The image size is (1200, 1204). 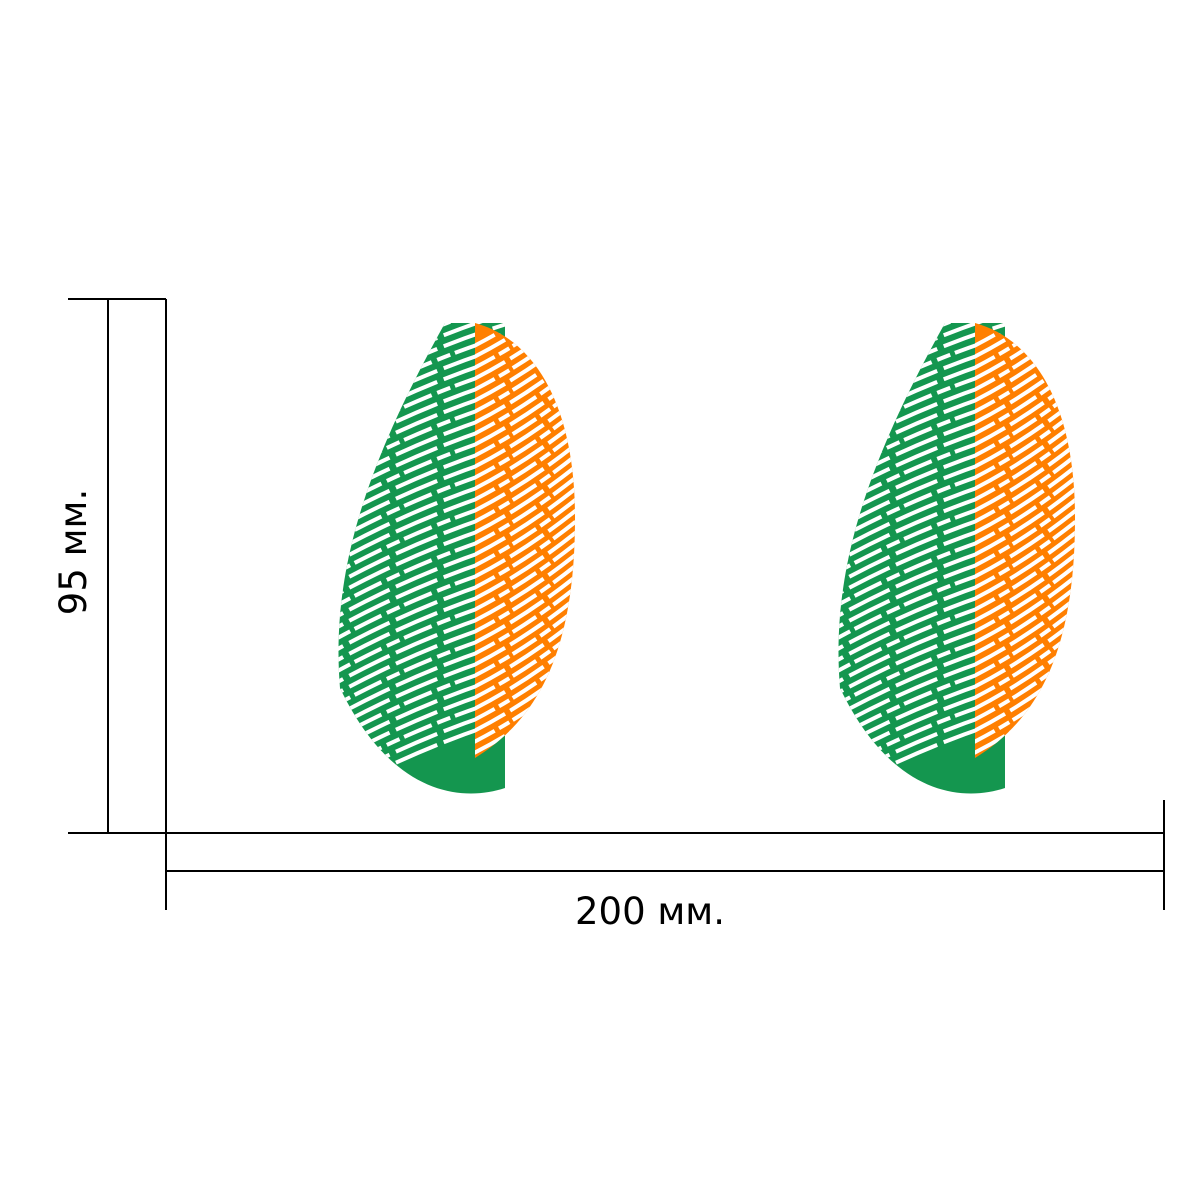 What do you see at coordinates (650, 911) in the screenshot?
I see `width-label: 200 мм.` at bounding box center [650, 911].